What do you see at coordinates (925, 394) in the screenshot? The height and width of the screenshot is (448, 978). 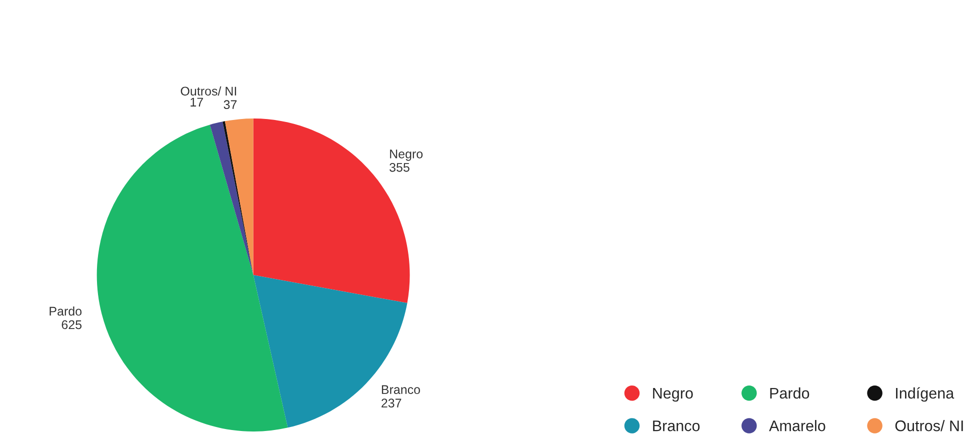 I see `legend-label: Indígena` at bounding box center [925, 394].